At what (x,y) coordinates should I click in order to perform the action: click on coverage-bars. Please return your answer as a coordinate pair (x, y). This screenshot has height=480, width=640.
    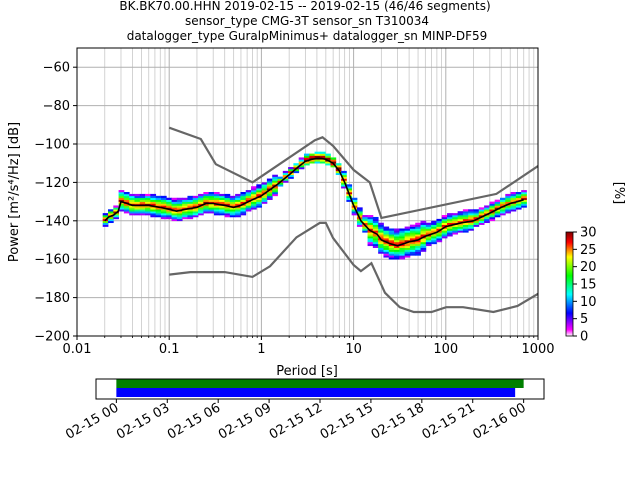
    Looking at the image, I should click on (320, 388).